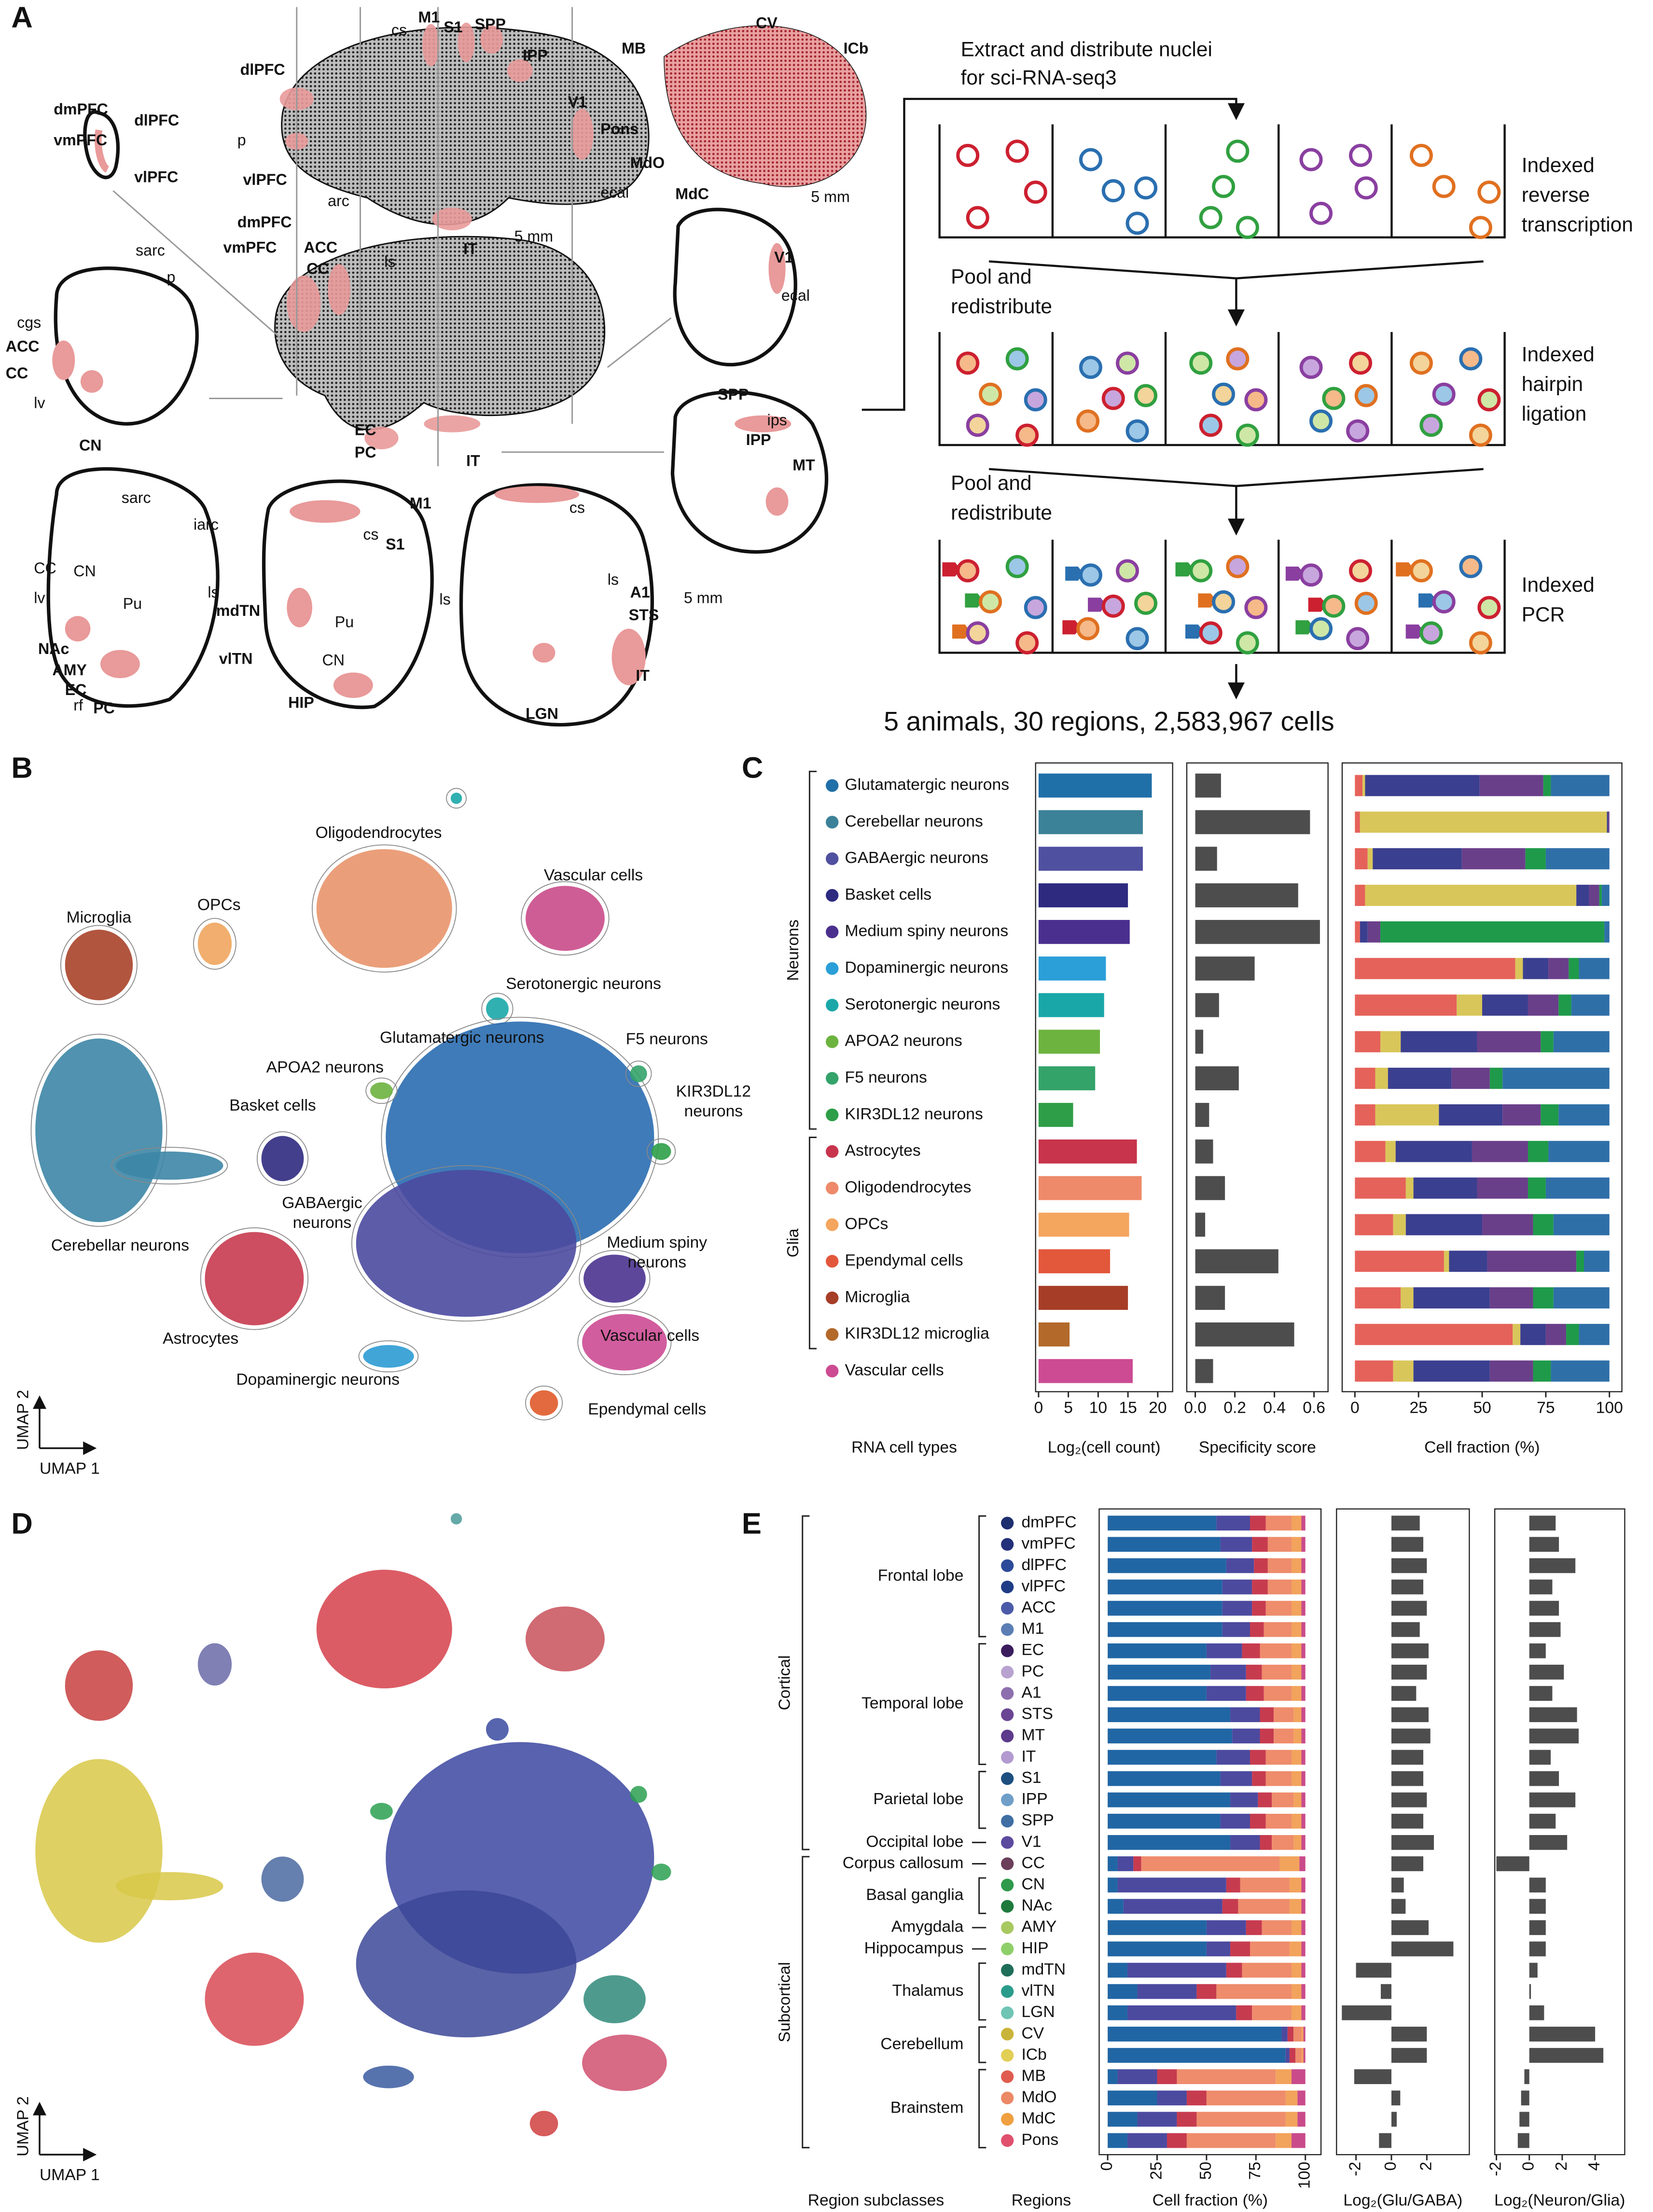 The width and height of the screenshot is (1653, 2212). Describe the element at coordinates (23, 1420) in the screenshot. I see `umap-y-label: UMAP 2` at that location.